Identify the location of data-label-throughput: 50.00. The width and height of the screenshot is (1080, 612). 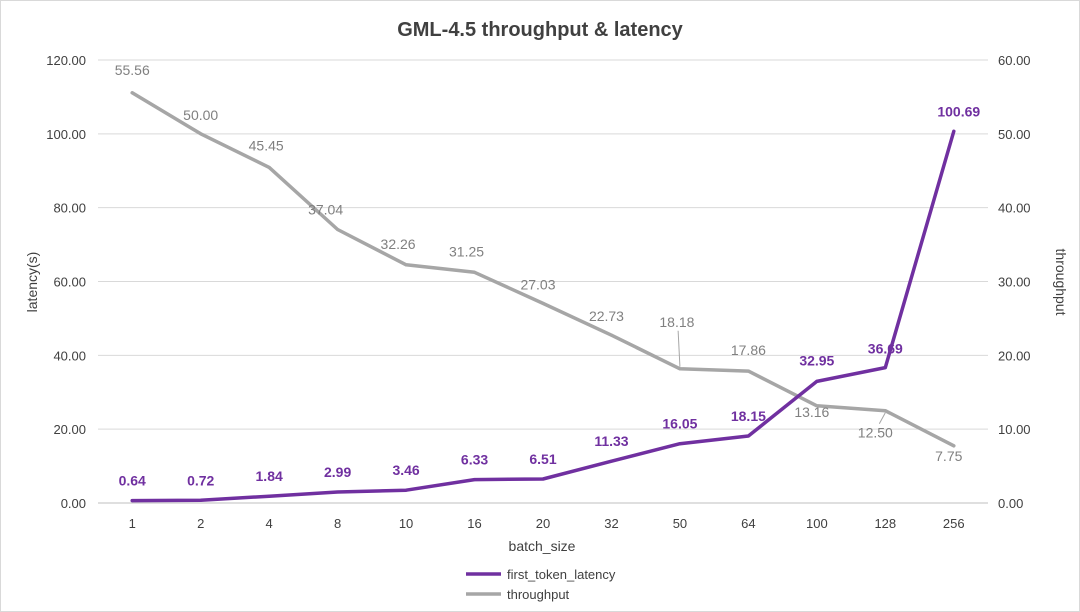
(200, 115).